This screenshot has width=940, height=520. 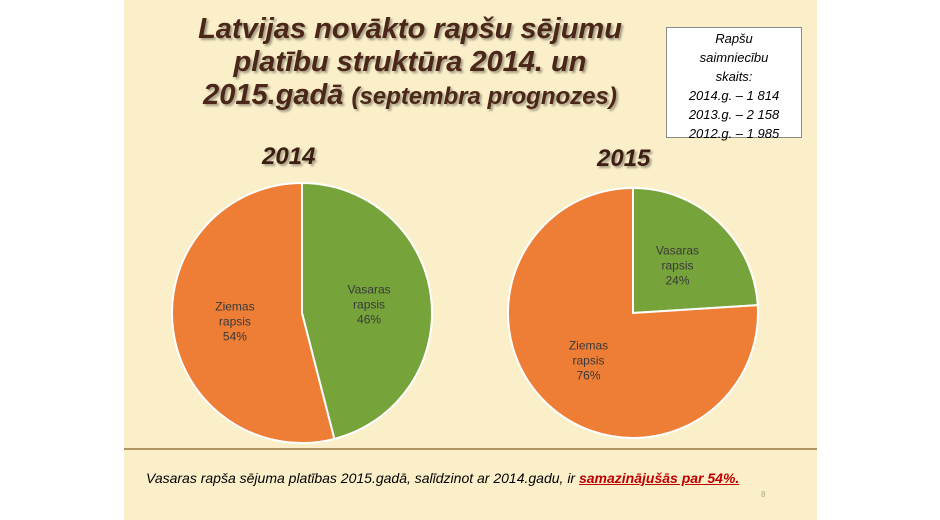 I want to click on infobox-line-2: saimniecību, so click(x=734, y=57).